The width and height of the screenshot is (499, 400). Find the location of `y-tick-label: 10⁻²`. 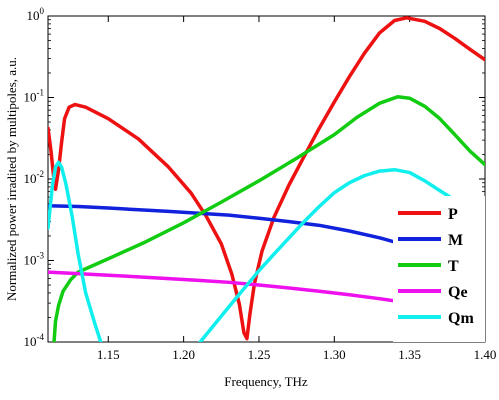

y-tick-label: 10⁻² is located at coordinates (34, 177).